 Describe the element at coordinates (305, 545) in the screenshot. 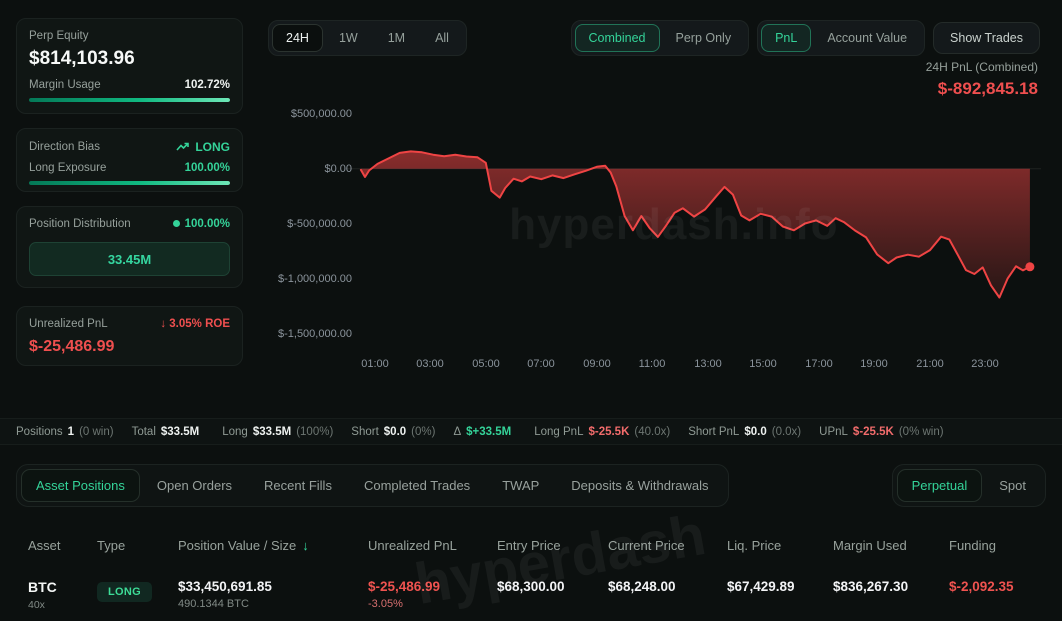

I see `sort-descending-icon: ↓` at that location.